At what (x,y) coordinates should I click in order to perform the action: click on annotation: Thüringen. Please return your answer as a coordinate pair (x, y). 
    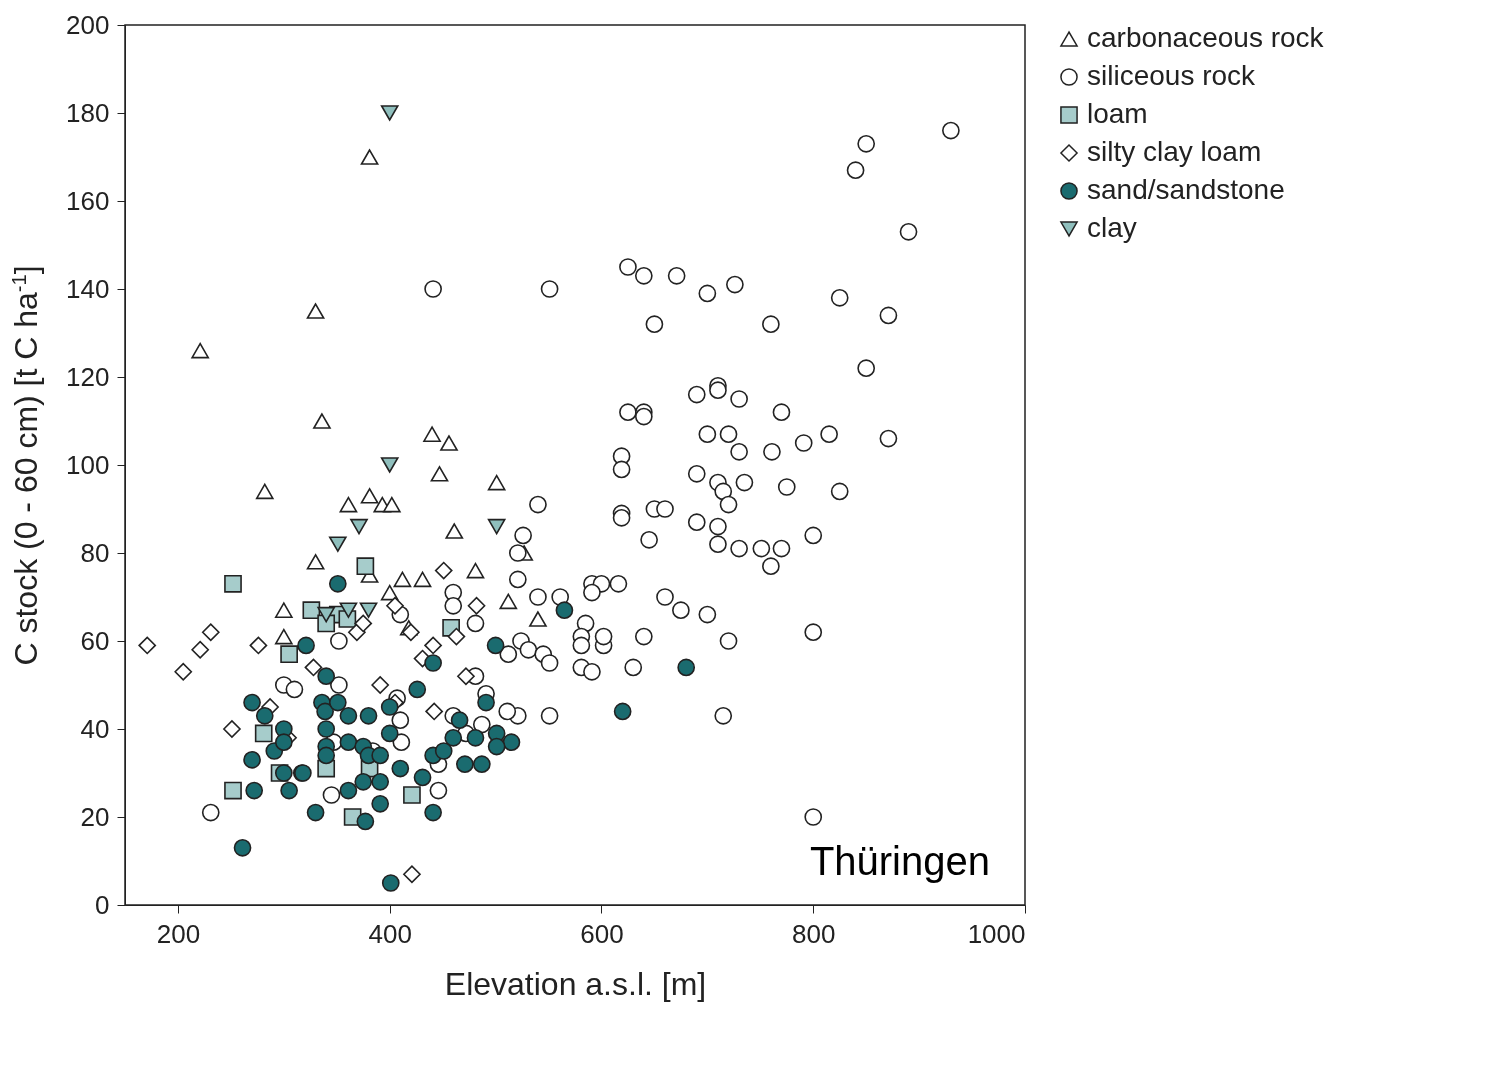
    Looking at the image, I should click on (899, 861).